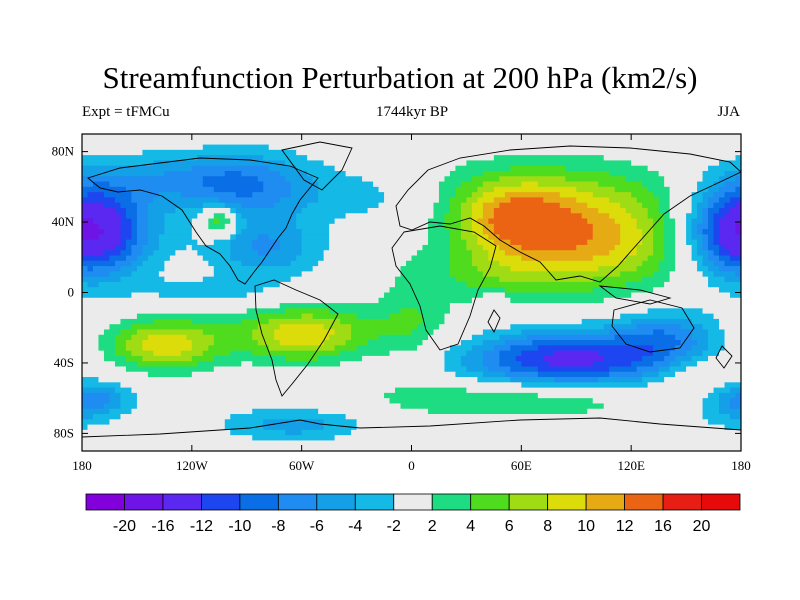 The height and width of the screenshot is (600, 800). Describe the element at coordinates (192, 465) in the screenshot. I see `x-tick-label: 120W` at that location.